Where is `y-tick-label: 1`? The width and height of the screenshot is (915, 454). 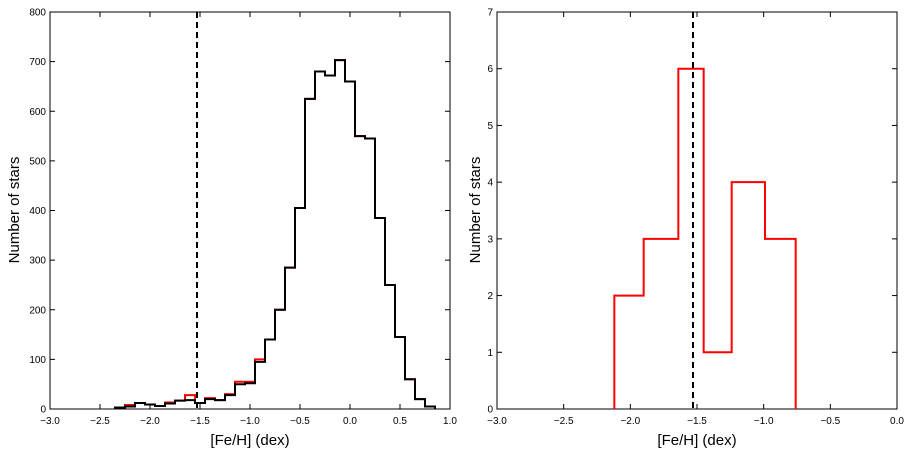
y-tick-label: 1 is located at coordinates (490, 353).